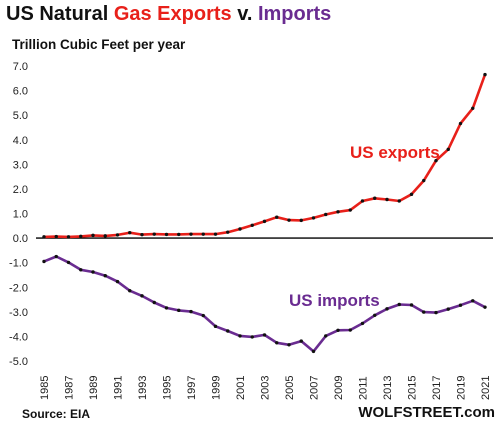 This screenshot has width=501, height=430. Describe the element at coordinates (172, 14) in the screenshot. I see `title-part-1: Gas Exports` at that location.